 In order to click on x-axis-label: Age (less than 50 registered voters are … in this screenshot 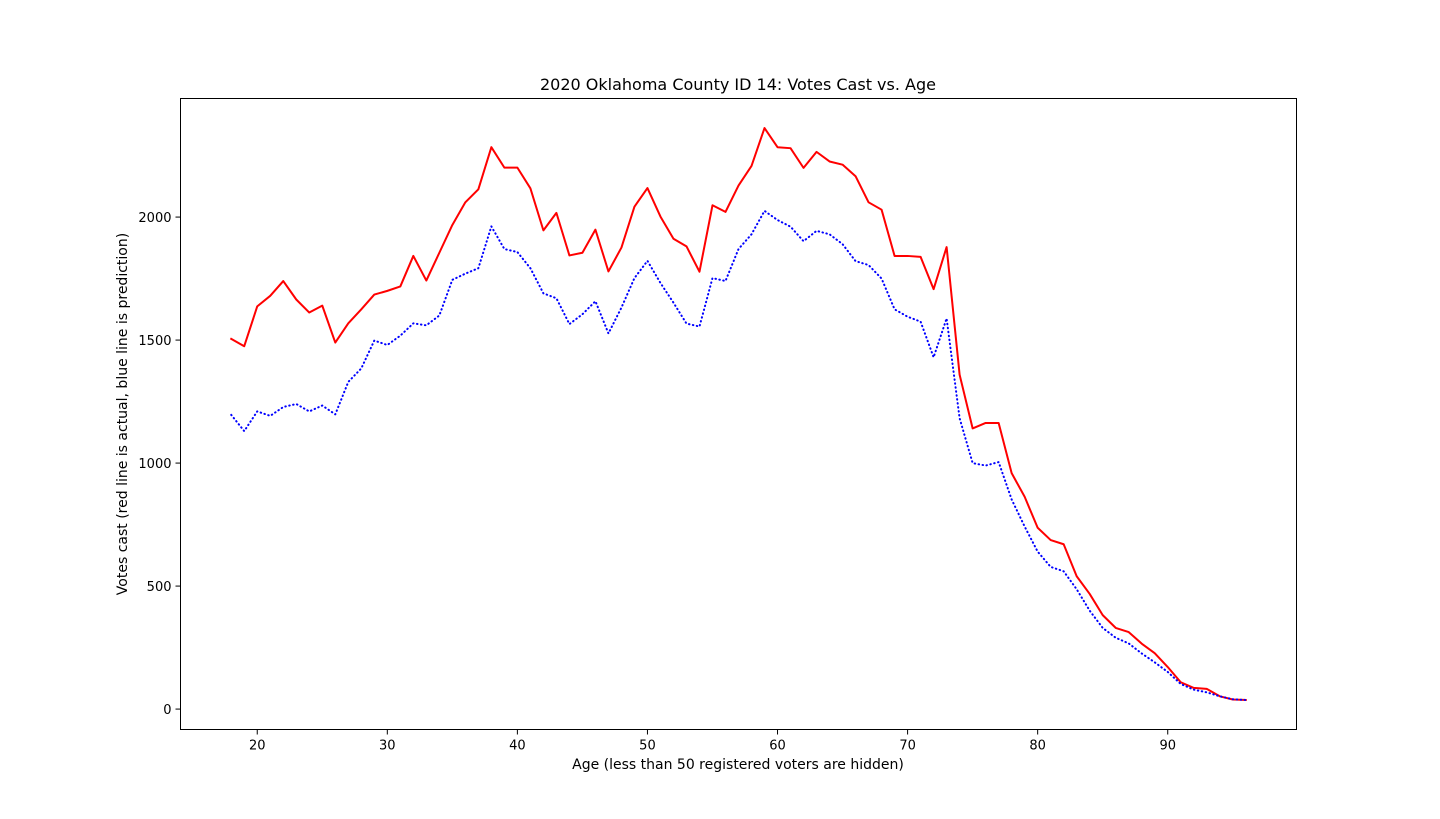, I will do `click(738, 765)`.